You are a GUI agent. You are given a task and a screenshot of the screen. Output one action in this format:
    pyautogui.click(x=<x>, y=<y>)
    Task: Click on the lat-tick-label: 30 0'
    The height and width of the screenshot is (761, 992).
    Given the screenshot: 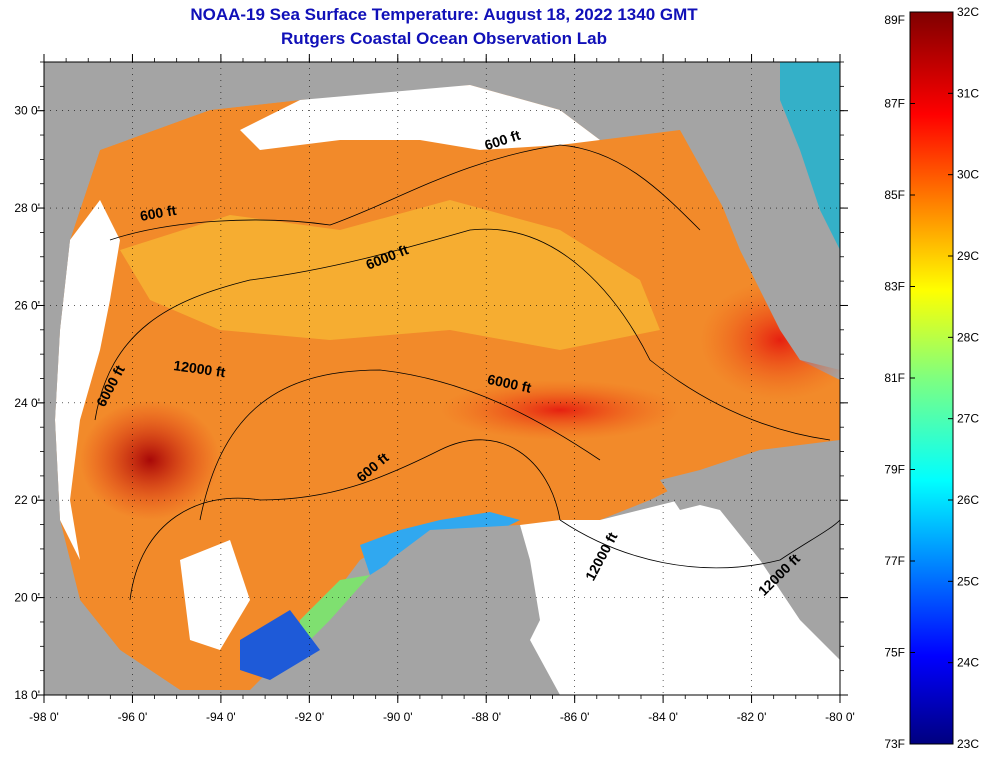 What is the action you would take?
    pyautogui.click(x=27, y=111)
    